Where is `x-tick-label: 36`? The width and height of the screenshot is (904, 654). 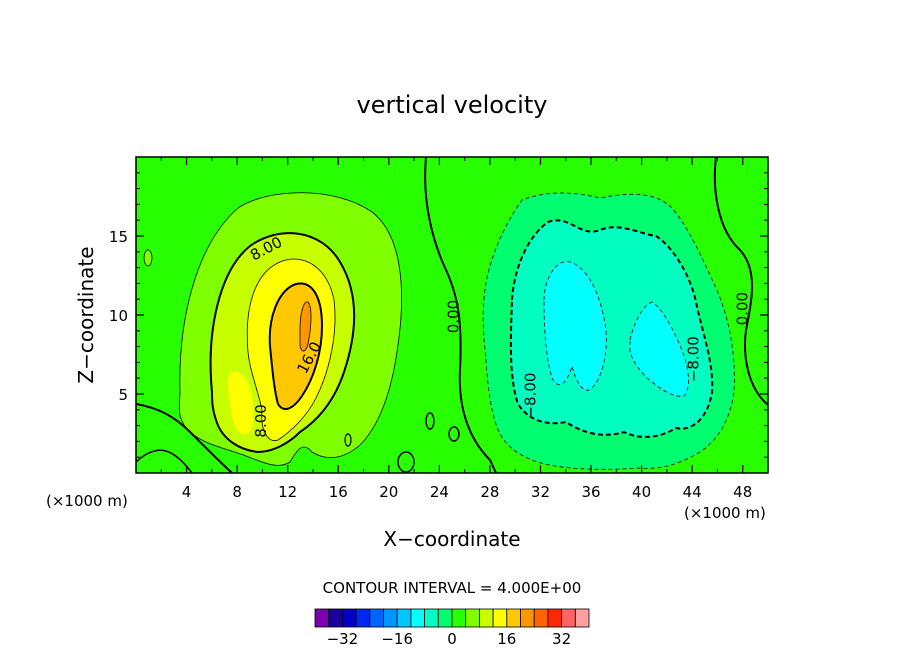 x-tick-label: 36 is located at coordinates (590, 492).